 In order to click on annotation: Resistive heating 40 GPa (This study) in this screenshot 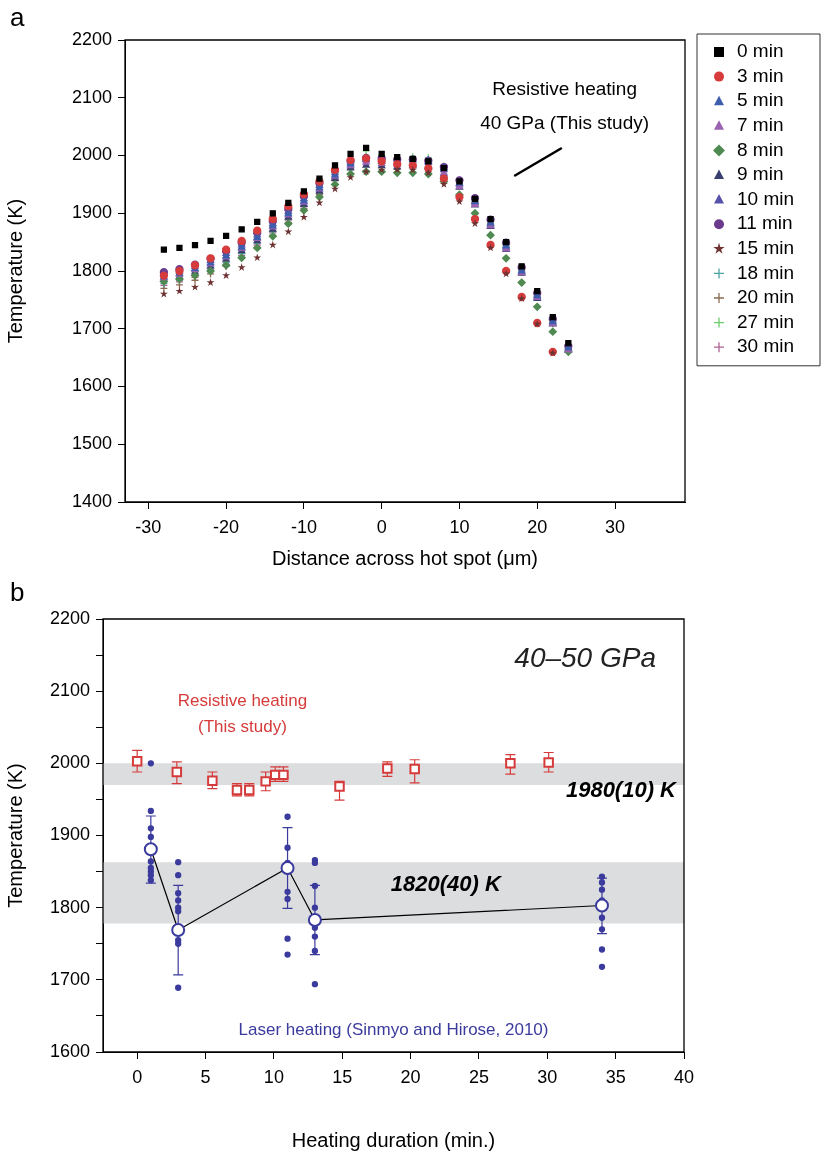, I will do `click(565, 106)`.